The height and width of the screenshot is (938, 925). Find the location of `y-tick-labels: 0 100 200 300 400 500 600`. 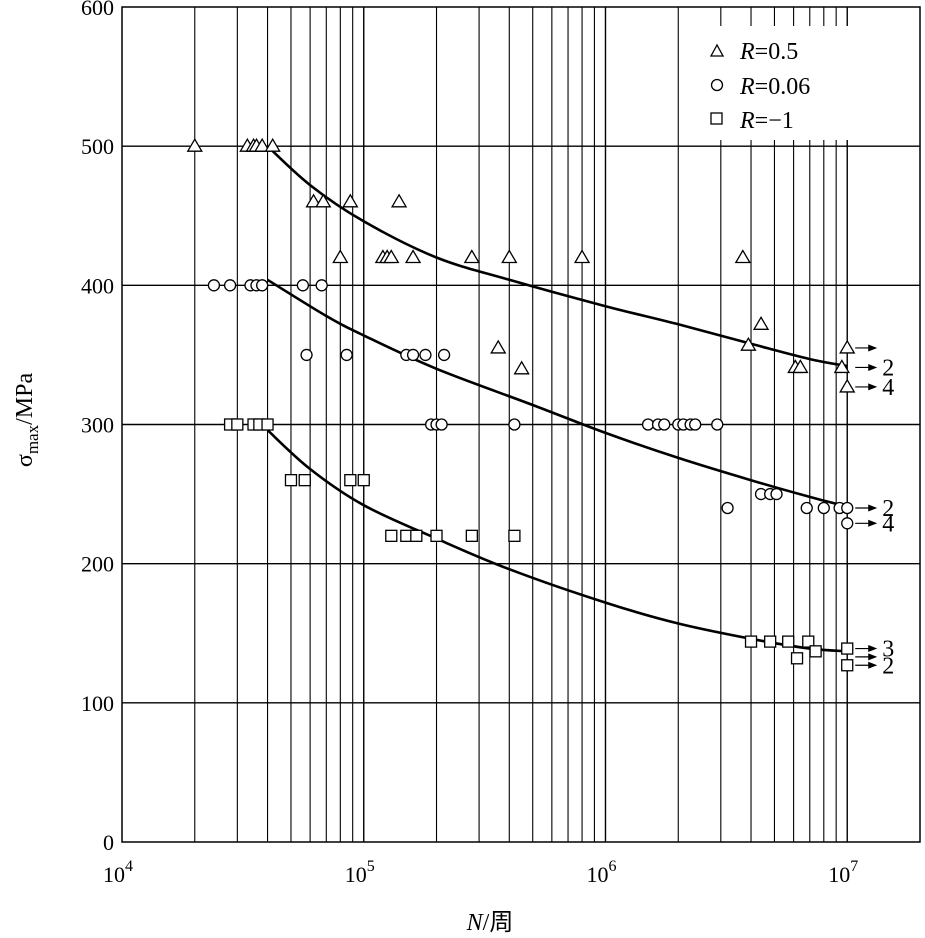

y-tick-labels: 0 100 200 300 400 500 600 is located at coordinates (97, 427).